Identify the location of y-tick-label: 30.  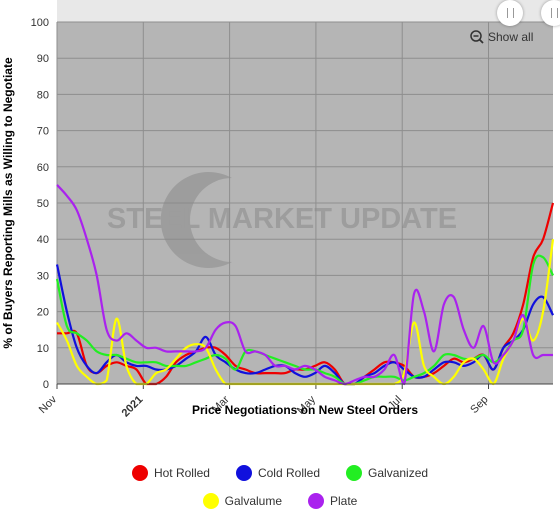
(43, 276).